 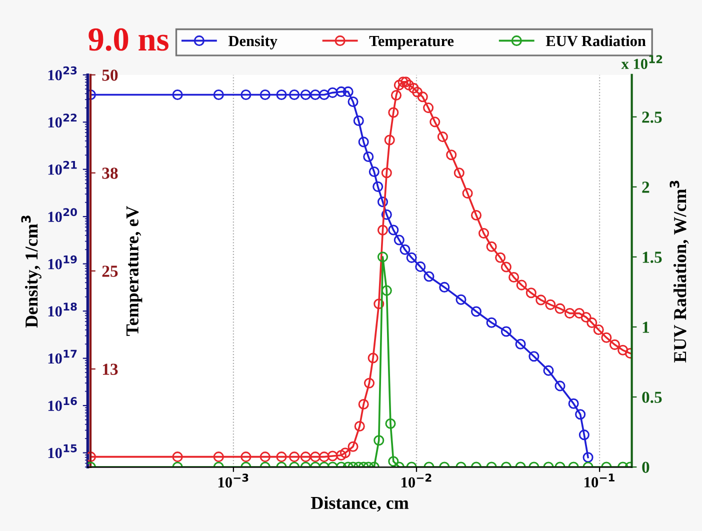 What do you see at coordinates (62, 357) in the screenshot?
I see `y-tick-label: 10$^{17}$` at bounding box center [62, 357].